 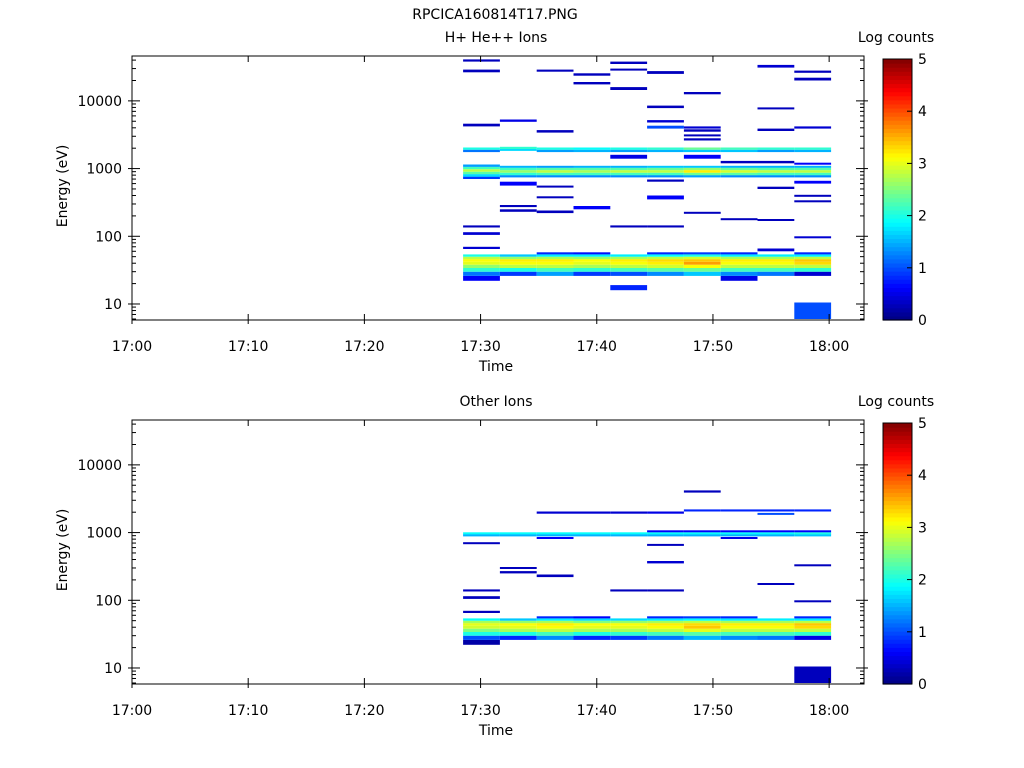 What do you see at coordinates (922, 424) in the screenshot?
I see `colorbar-tick-label: 5` at bounding box center [922, 424].